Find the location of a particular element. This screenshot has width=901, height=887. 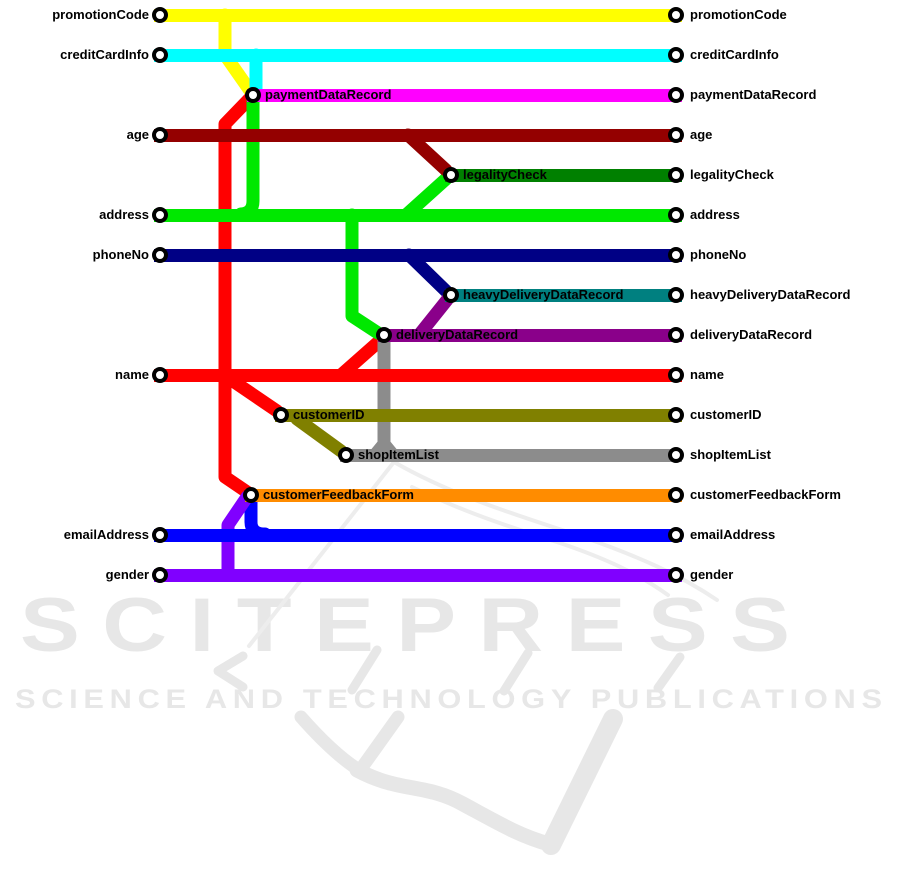

line-name is located at coordinates (418, 375).